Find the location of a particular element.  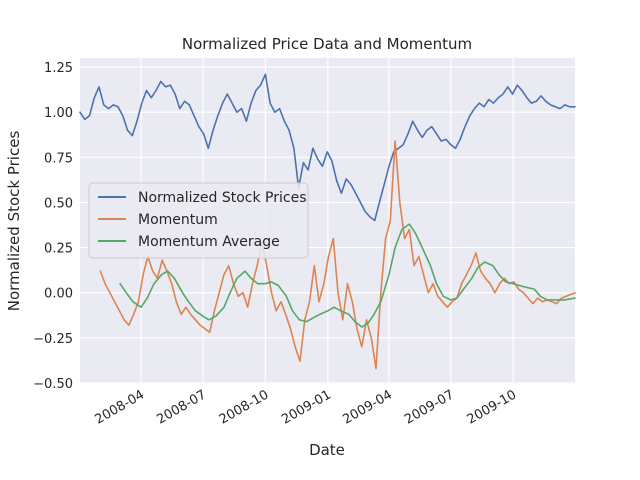

x-tick-label: 2008-10 is located at coordinates (244, 407).